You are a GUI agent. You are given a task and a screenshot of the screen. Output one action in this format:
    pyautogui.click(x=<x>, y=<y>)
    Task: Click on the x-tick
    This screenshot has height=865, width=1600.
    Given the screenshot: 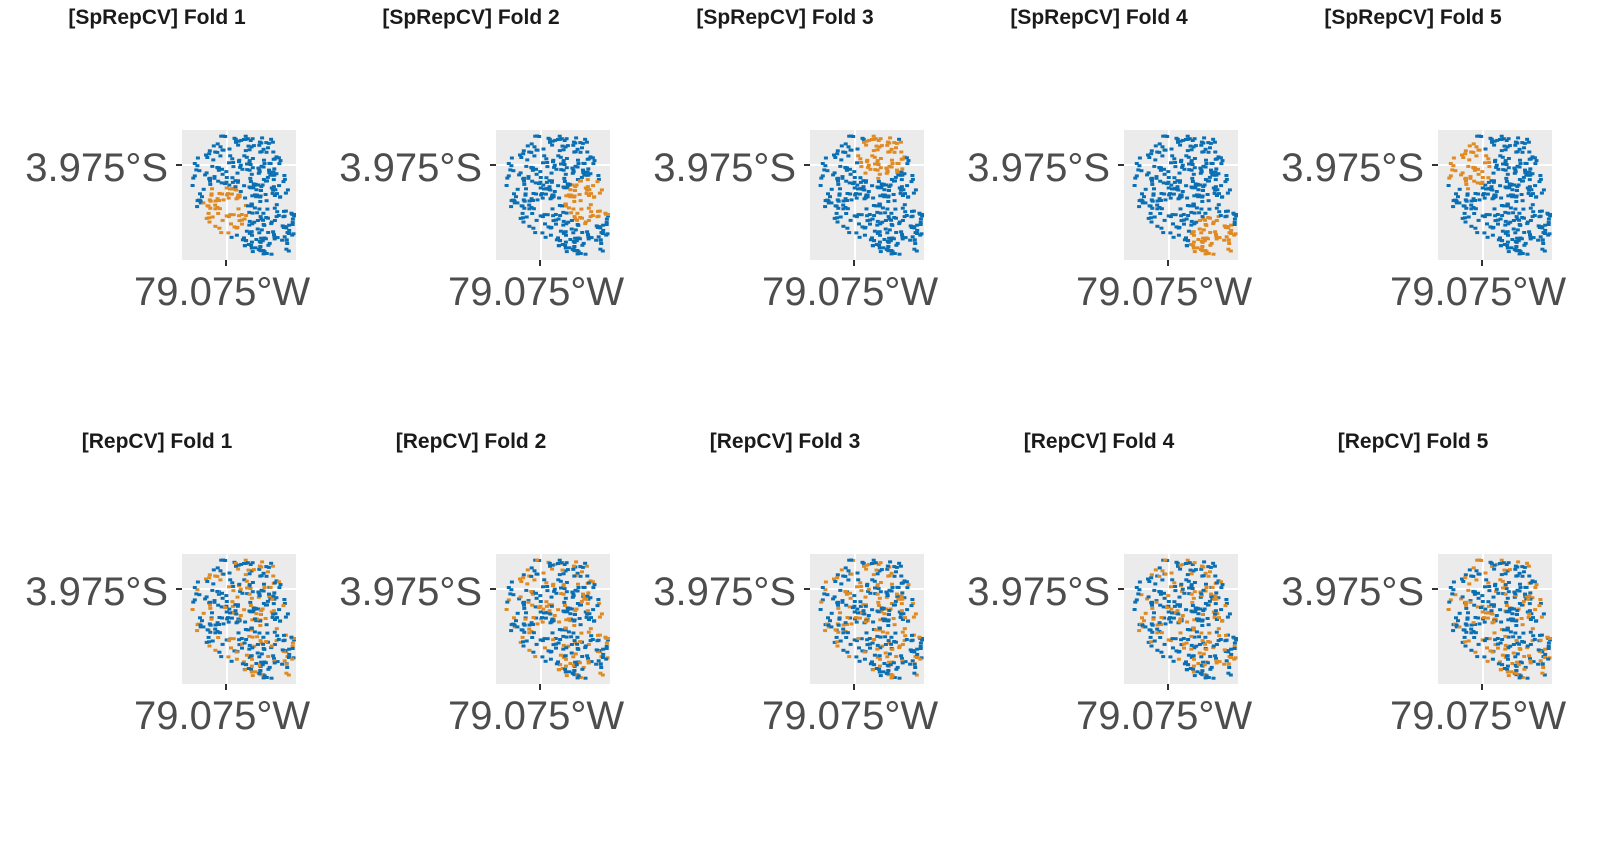 What is the action you would take?
    pyautogui.click(x=854, y=263)
    